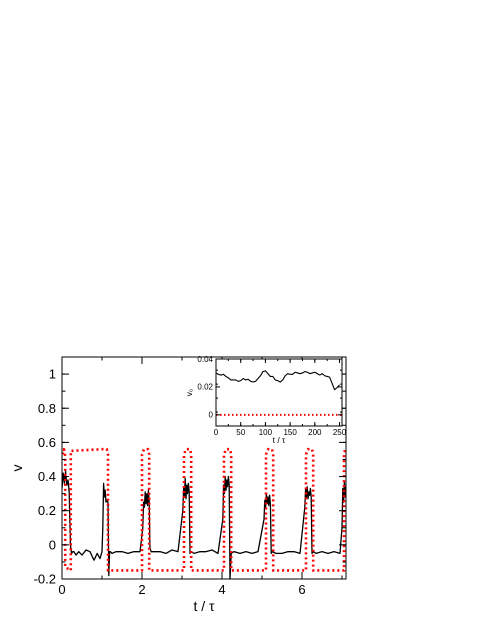 The width and height of the screenshot is (485, 627). I want to click on inset-background, so click(279, 392).